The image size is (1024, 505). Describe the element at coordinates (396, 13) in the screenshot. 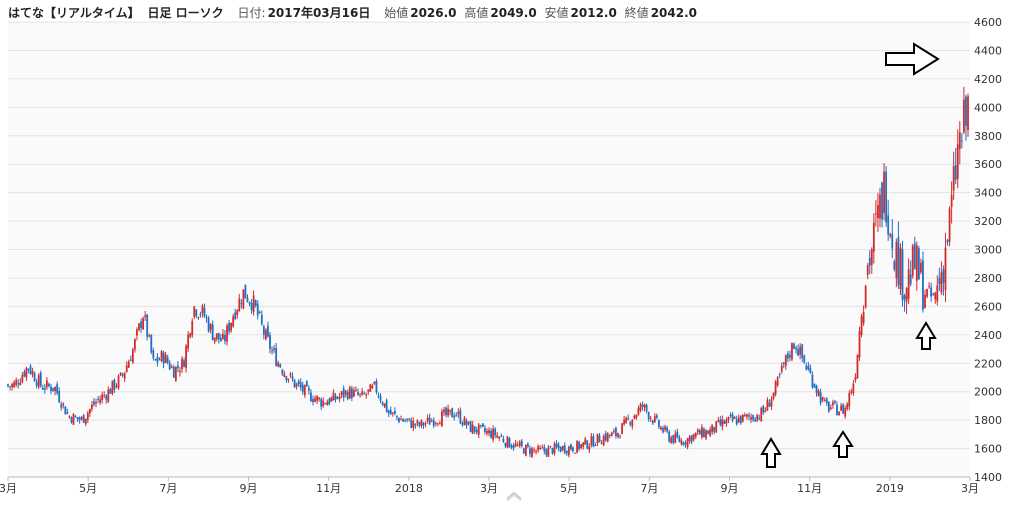

I see `open-label: 始値` at that location.